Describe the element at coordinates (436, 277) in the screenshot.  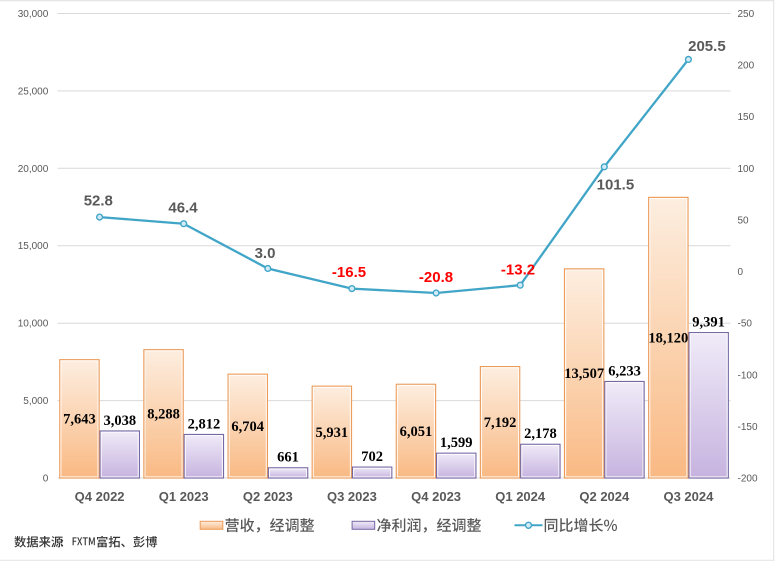
I see `svg-text: -20.8` at that location.